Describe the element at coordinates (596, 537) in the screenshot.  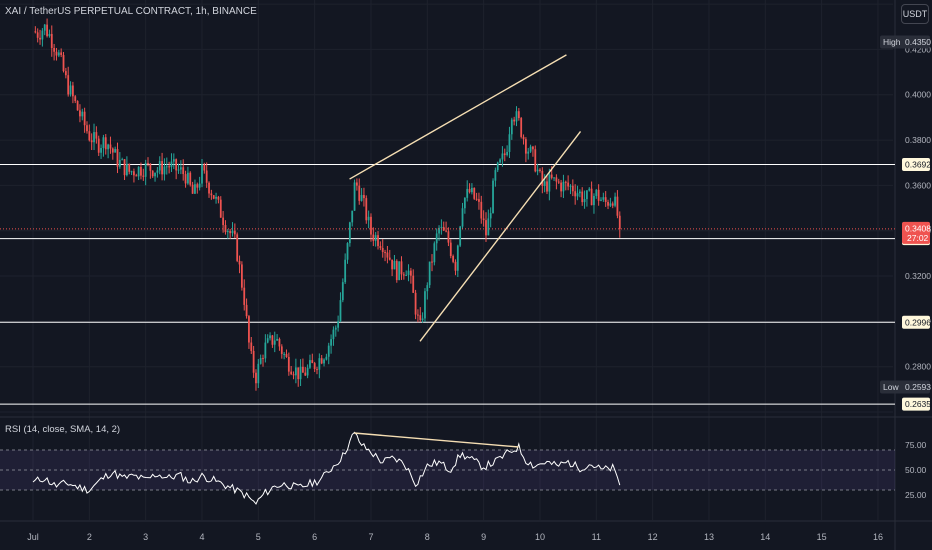
I see `time-tick-label: 11` at that location.